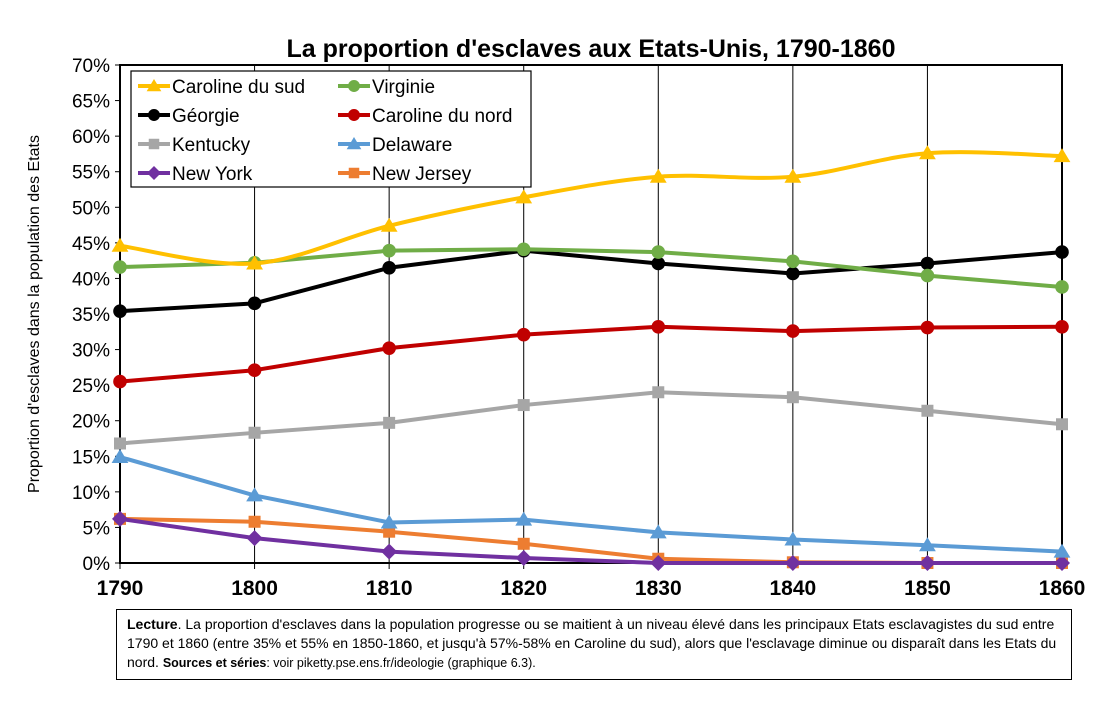 Image resolution: width=1116 pixels, height=702 pixels. I want to click on y-tick-label-20%: 20%, so click(91, 422).